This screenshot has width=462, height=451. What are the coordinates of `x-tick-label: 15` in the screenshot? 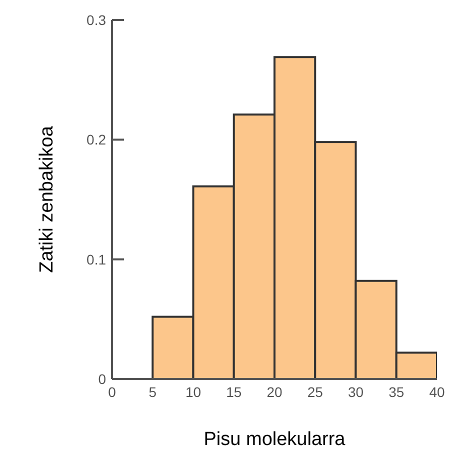 It's located at (234, 392).